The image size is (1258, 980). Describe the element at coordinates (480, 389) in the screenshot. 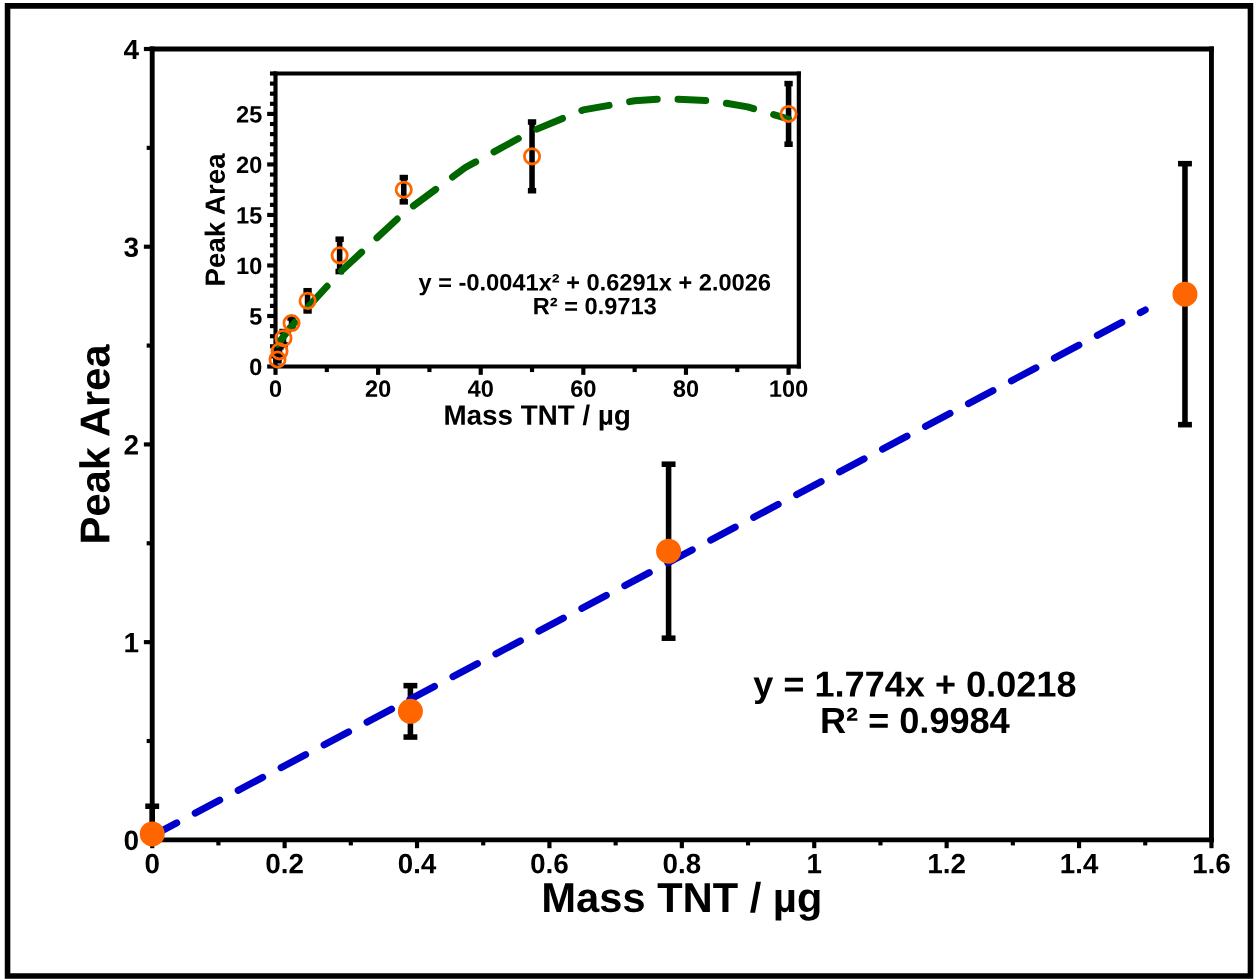

I see `x-tick-label: 40` at that location.